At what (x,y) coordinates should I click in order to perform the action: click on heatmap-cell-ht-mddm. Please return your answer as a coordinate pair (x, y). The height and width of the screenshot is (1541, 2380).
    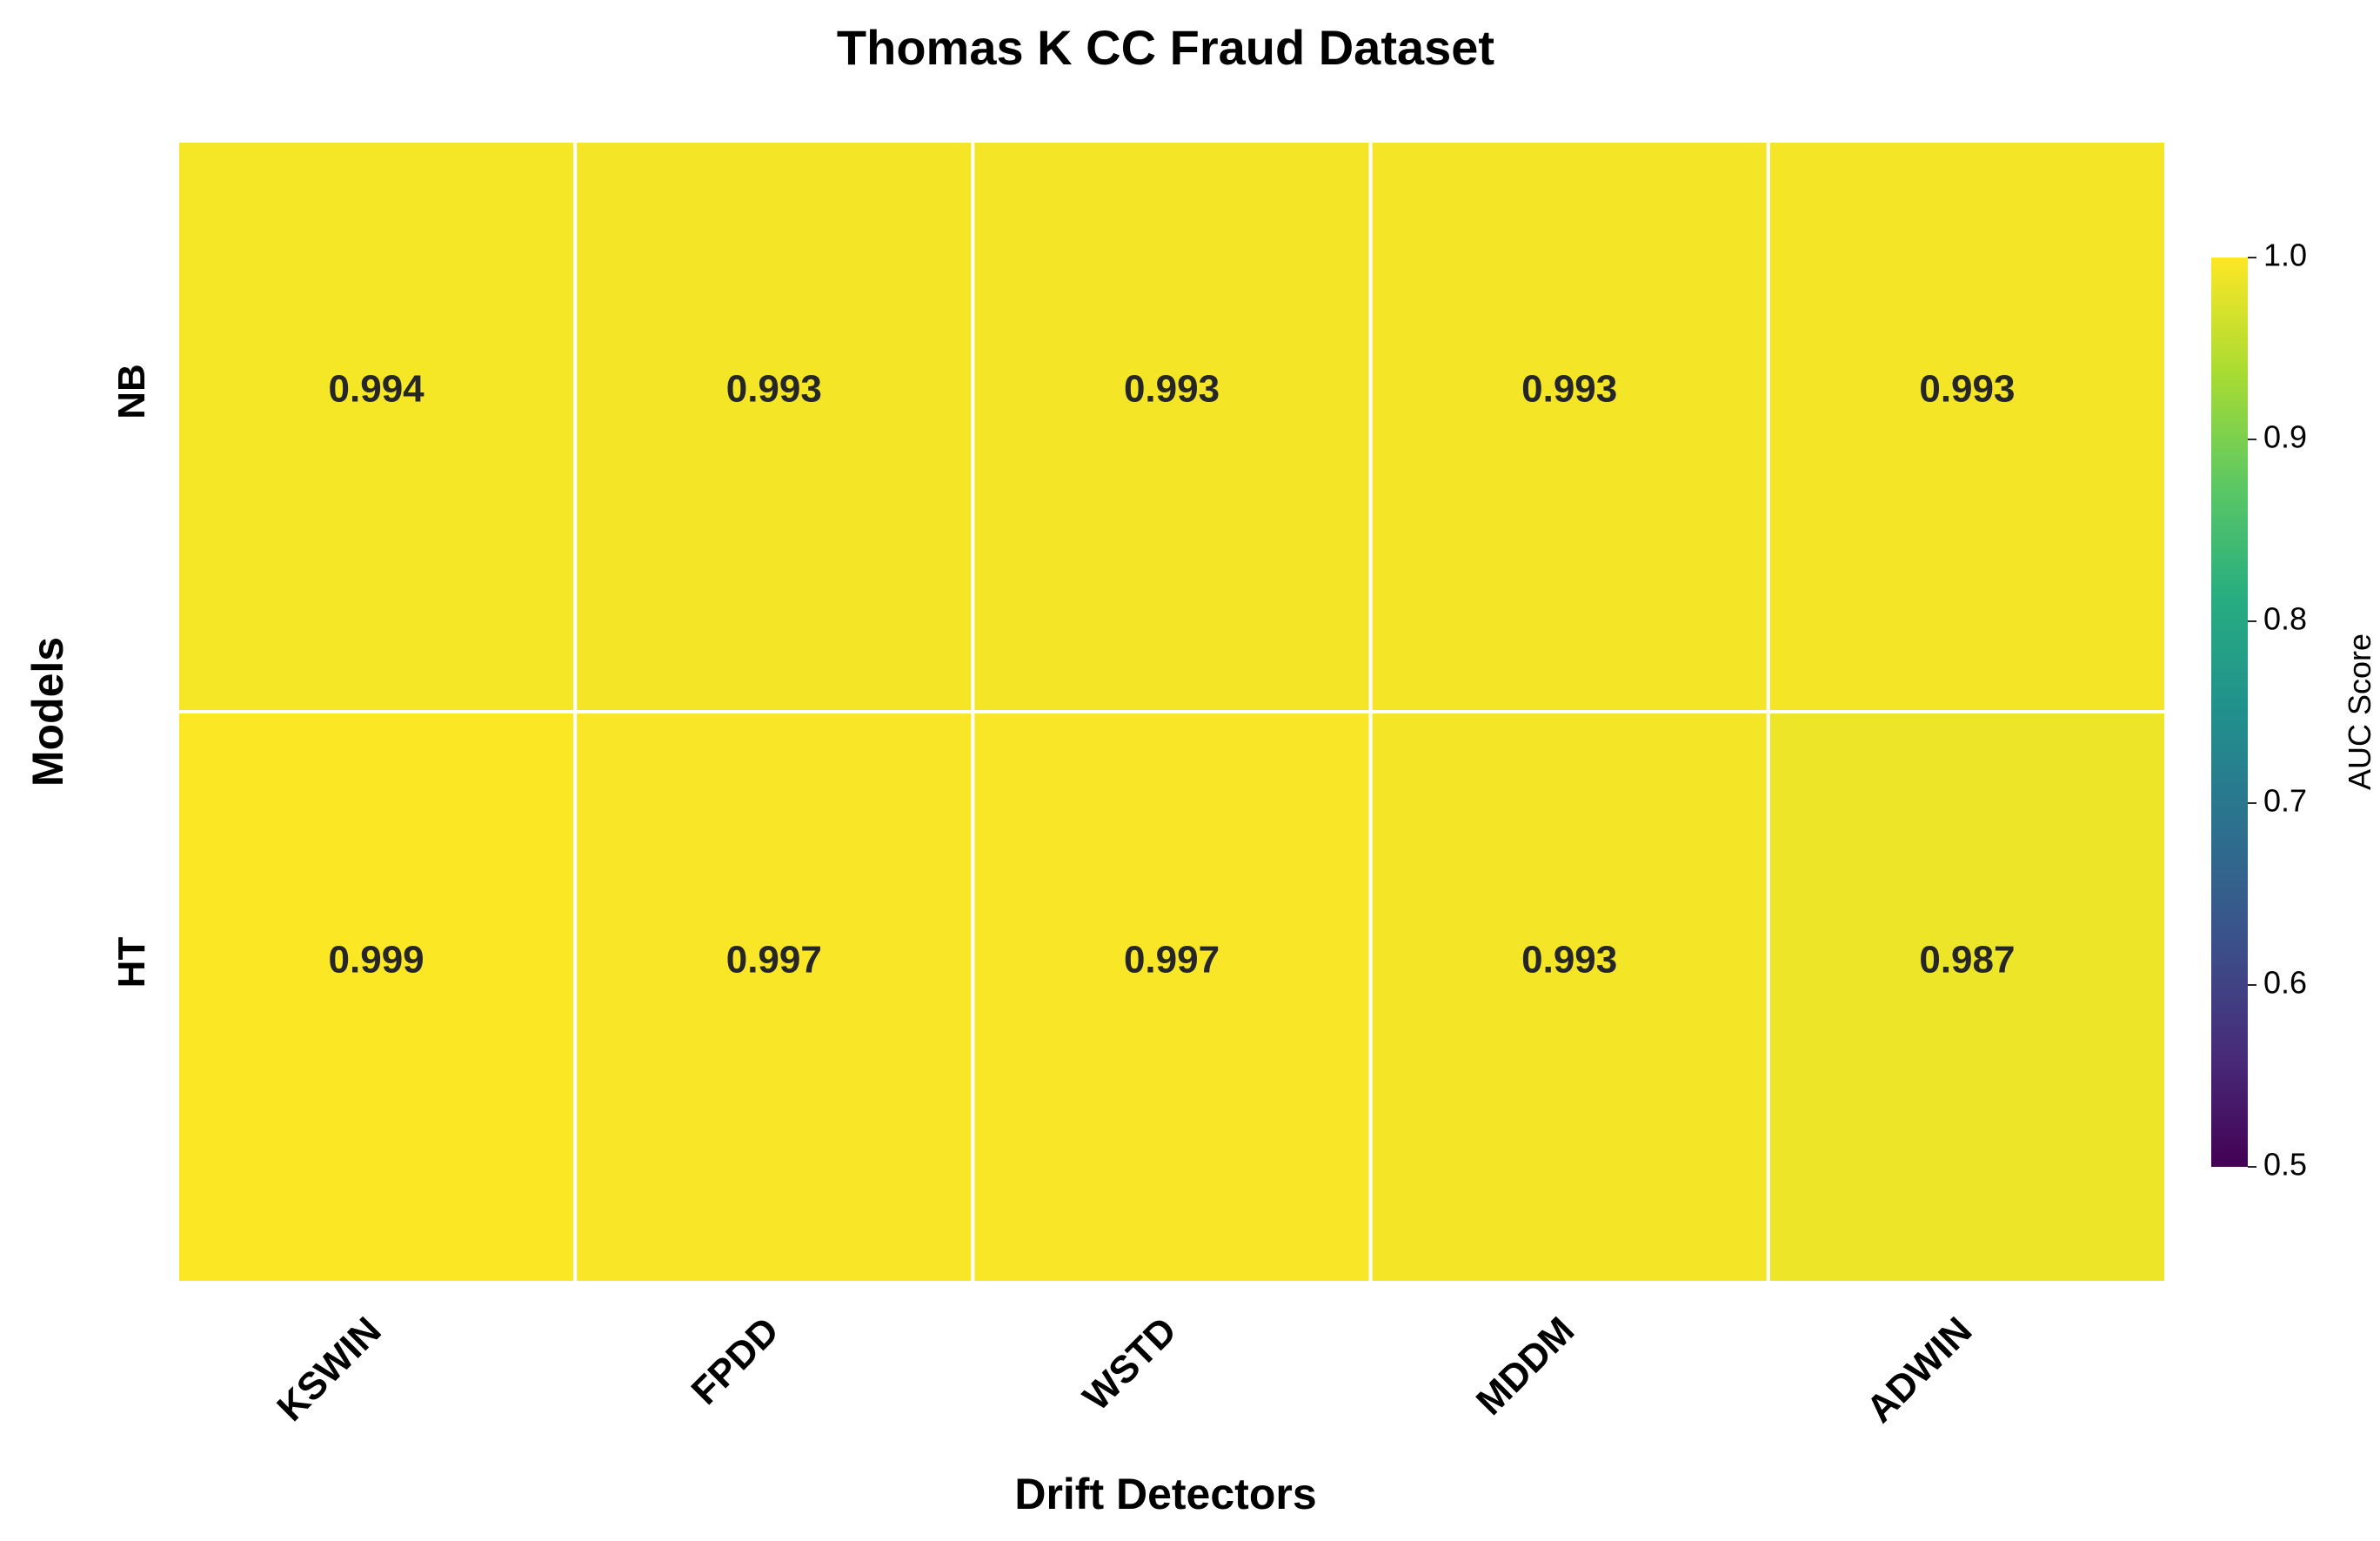
    Looking at the image, I should click on (1569, 997).